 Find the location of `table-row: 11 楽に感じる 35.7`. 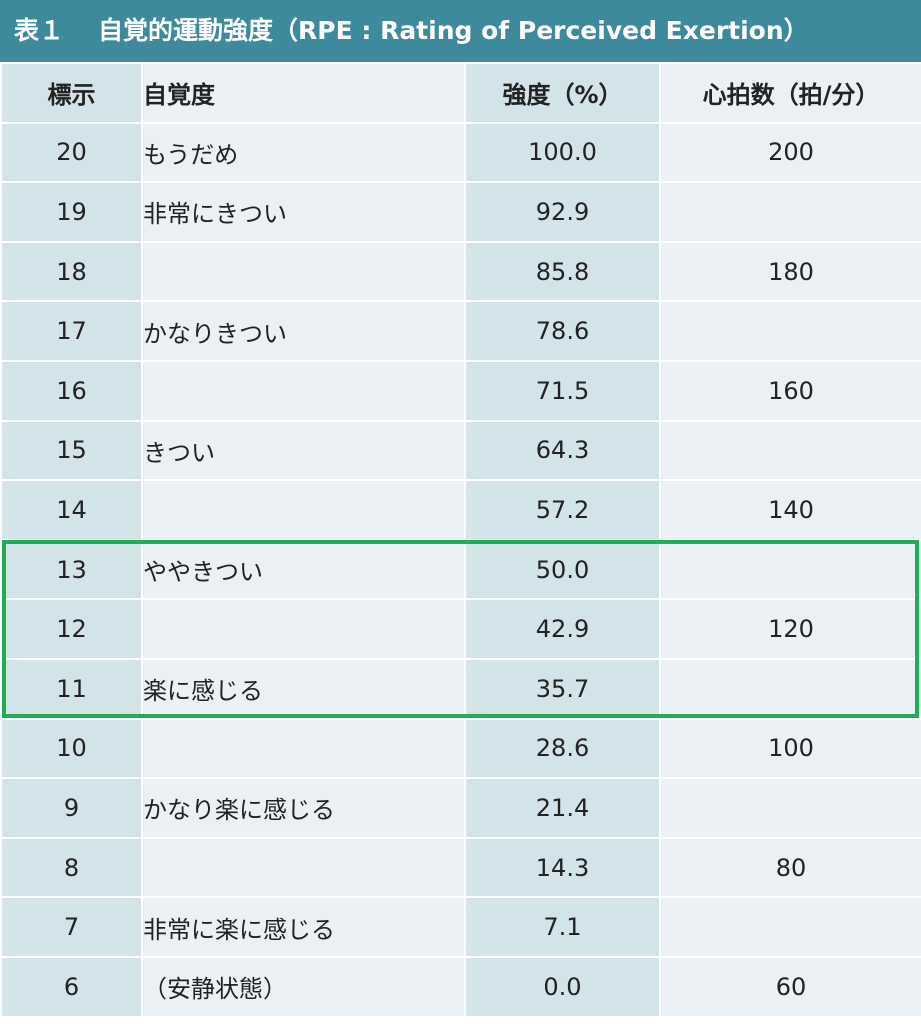

table-row: 11 楽に感じる 35.7 is located at coordinates (461, 688).